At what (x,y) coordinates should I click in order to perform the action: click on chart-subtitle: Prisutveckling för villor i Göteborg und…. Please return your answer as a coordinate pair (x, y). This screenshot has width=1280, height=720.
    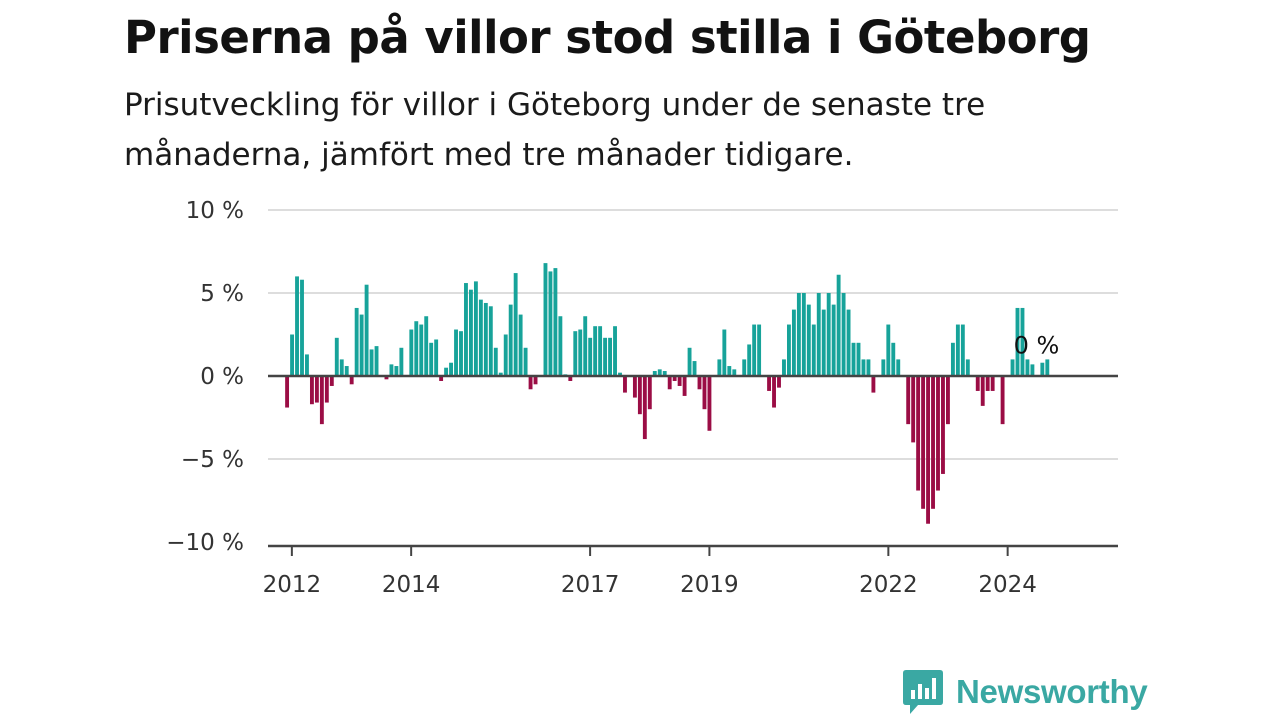
    Looking at the image, I should click on (555, 130).